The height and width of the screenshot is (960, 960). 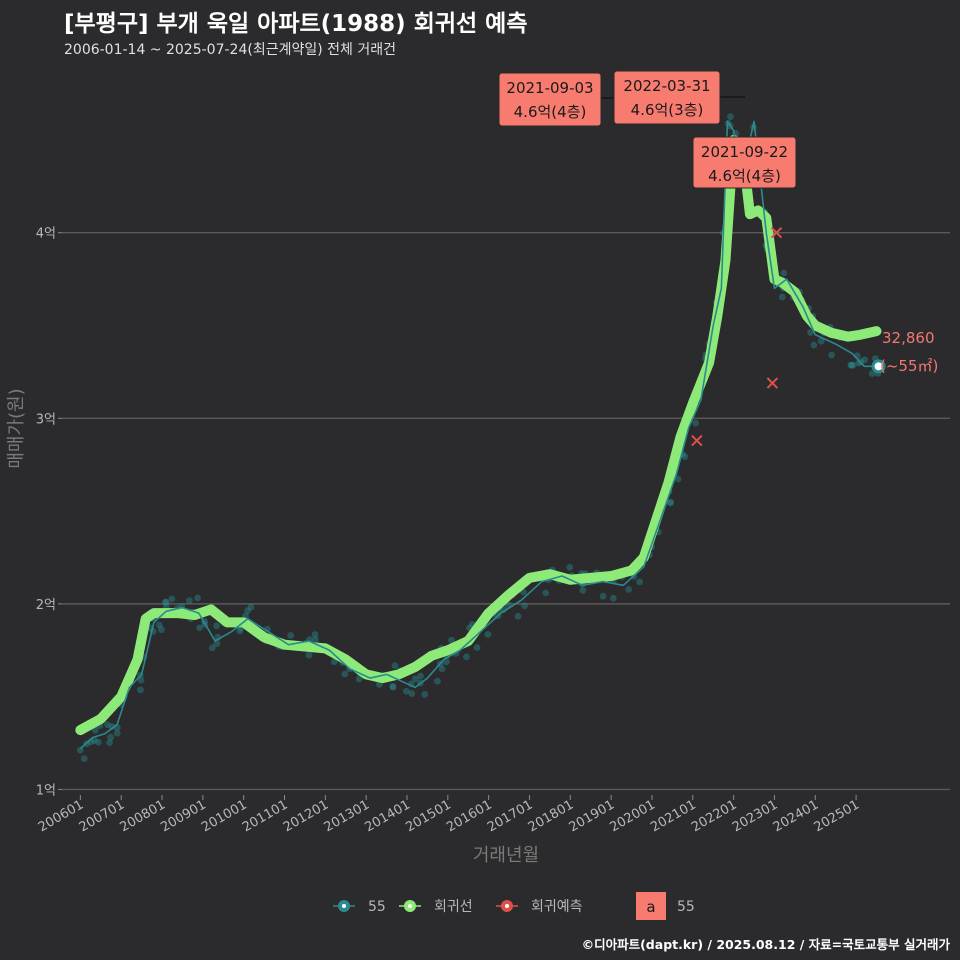 What do you see at coordinates (755, 816) in the screenshot?
I see `x-tick-label: 202301` at bounding box center [755, 816].